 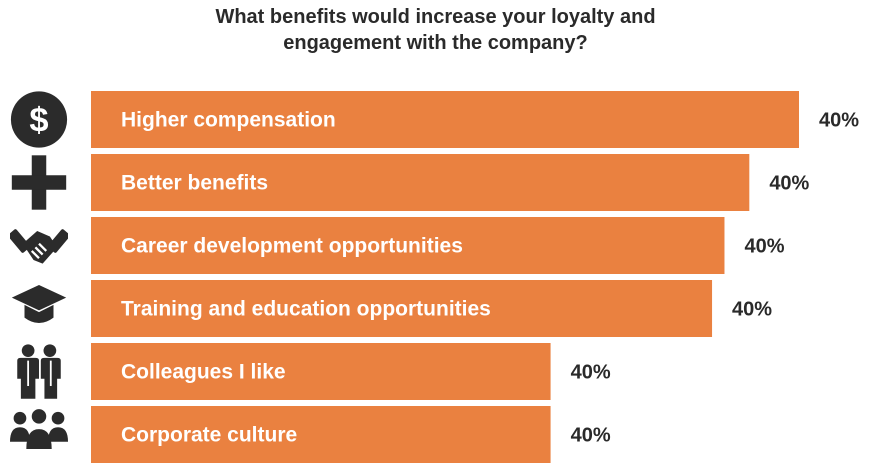 What do you see at coordinates (306, 309) in the screenshot?
I see `category-label: Training and education opportunities` at bounding box center [306, 309].